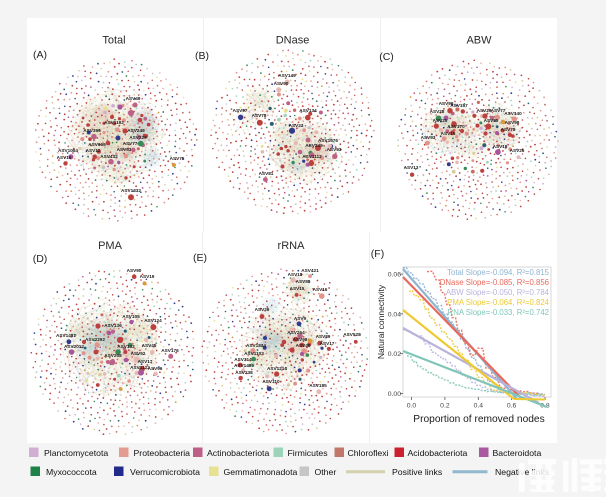 The image size is (606, 497). What do you see at coordinates (138, 137) in the screenshot?
I see `svg-text: ASV229` at bounding box center [138, 137].